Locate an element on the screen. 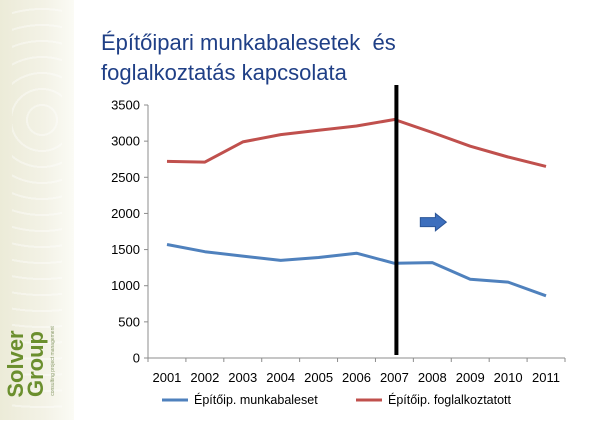 This screenshot has width=600, height=424. x-tick-label: 2011 is located at coordinates (546, 377).